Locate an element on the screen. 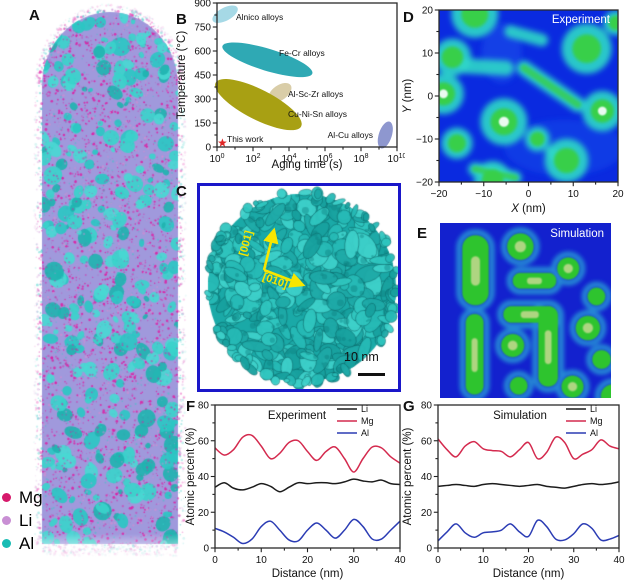 Image resolution: width=629 pixels, height=580 pixels. F-series-Al is located at coordinates (307, 531).